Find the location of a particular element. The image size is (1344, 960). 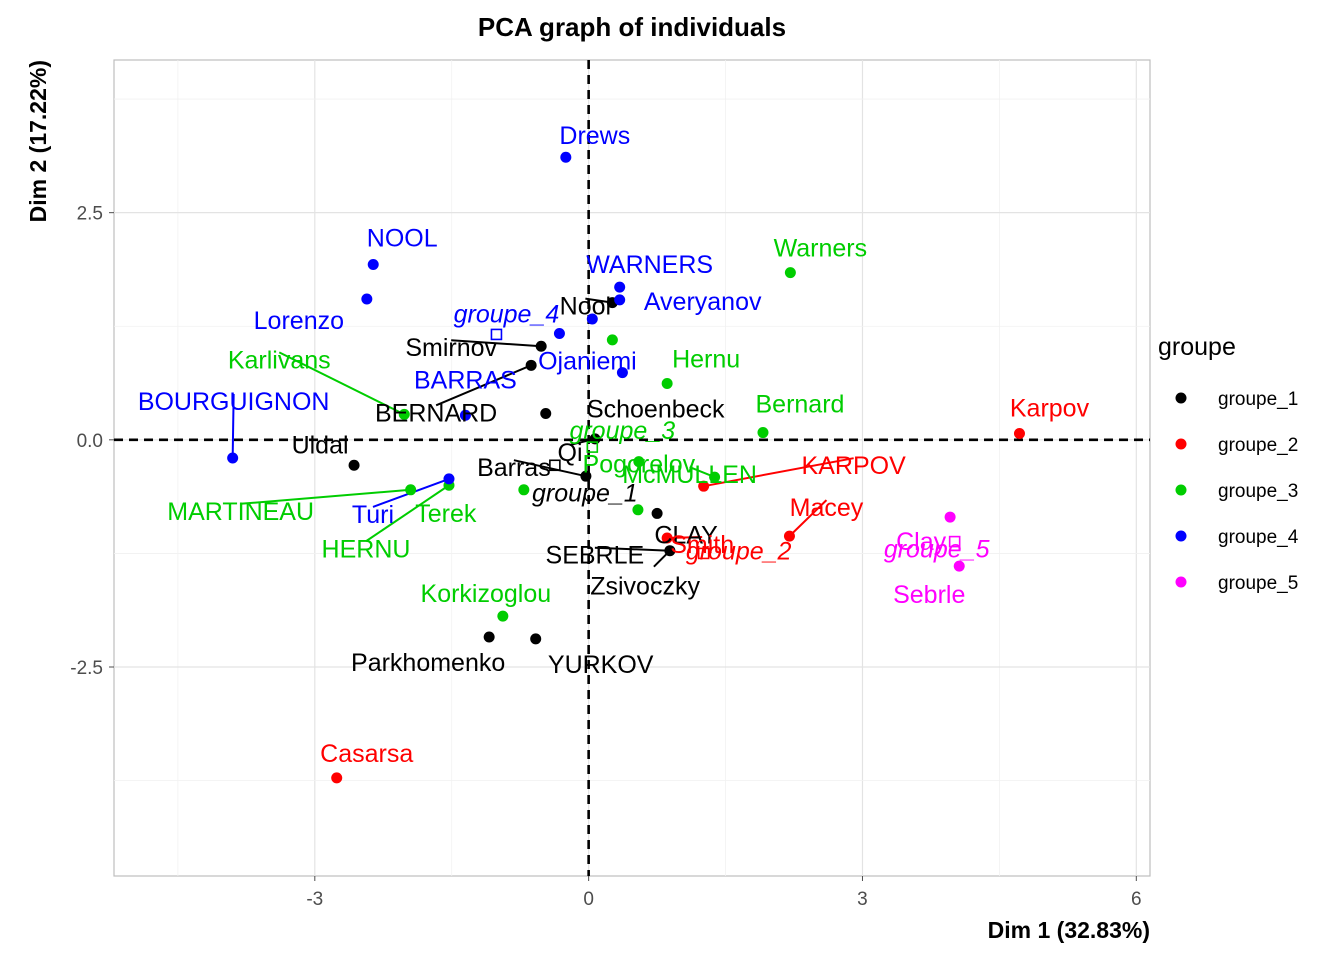

x-tick-label: -3 is located at coordinates (314, 899).